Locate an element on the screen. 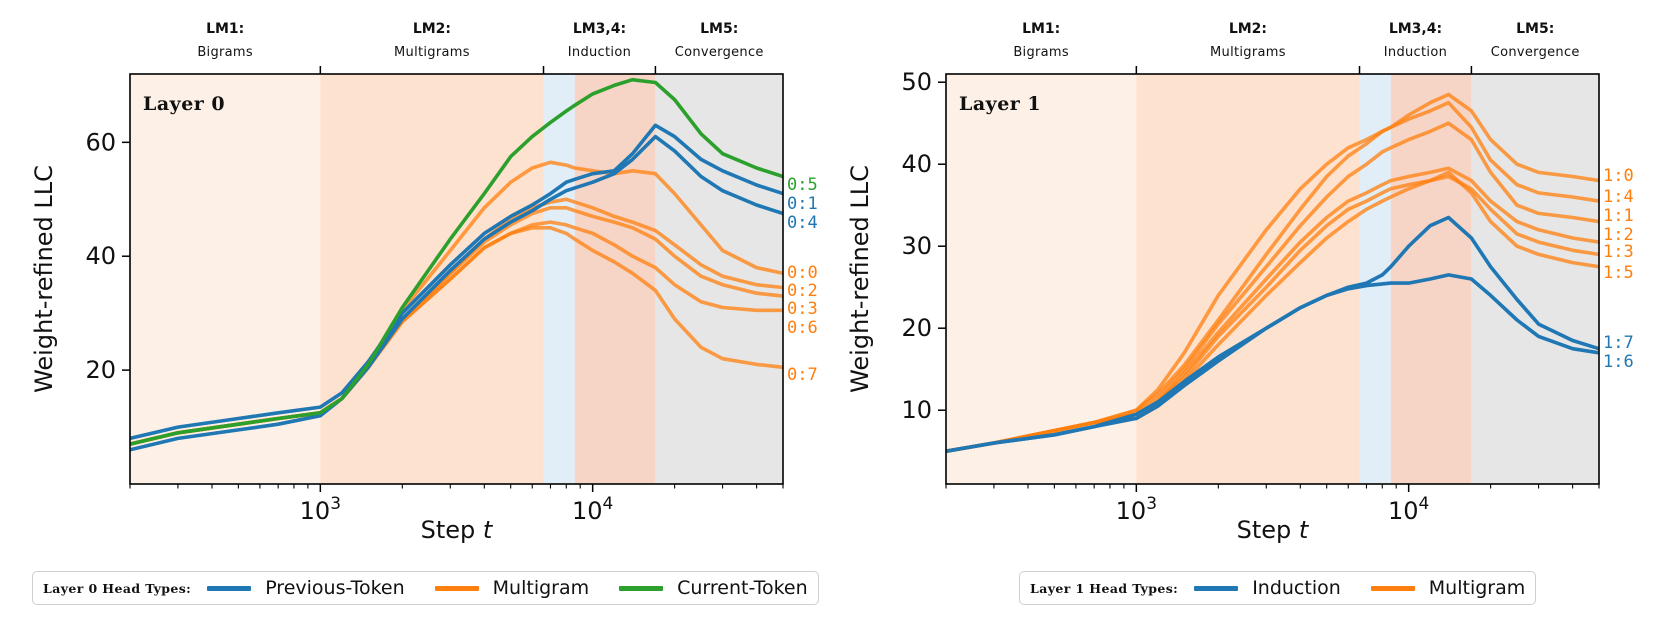 This screenshot has width=1661, height=623. y-tick-label: 60 is located at coordinates (100, 142).